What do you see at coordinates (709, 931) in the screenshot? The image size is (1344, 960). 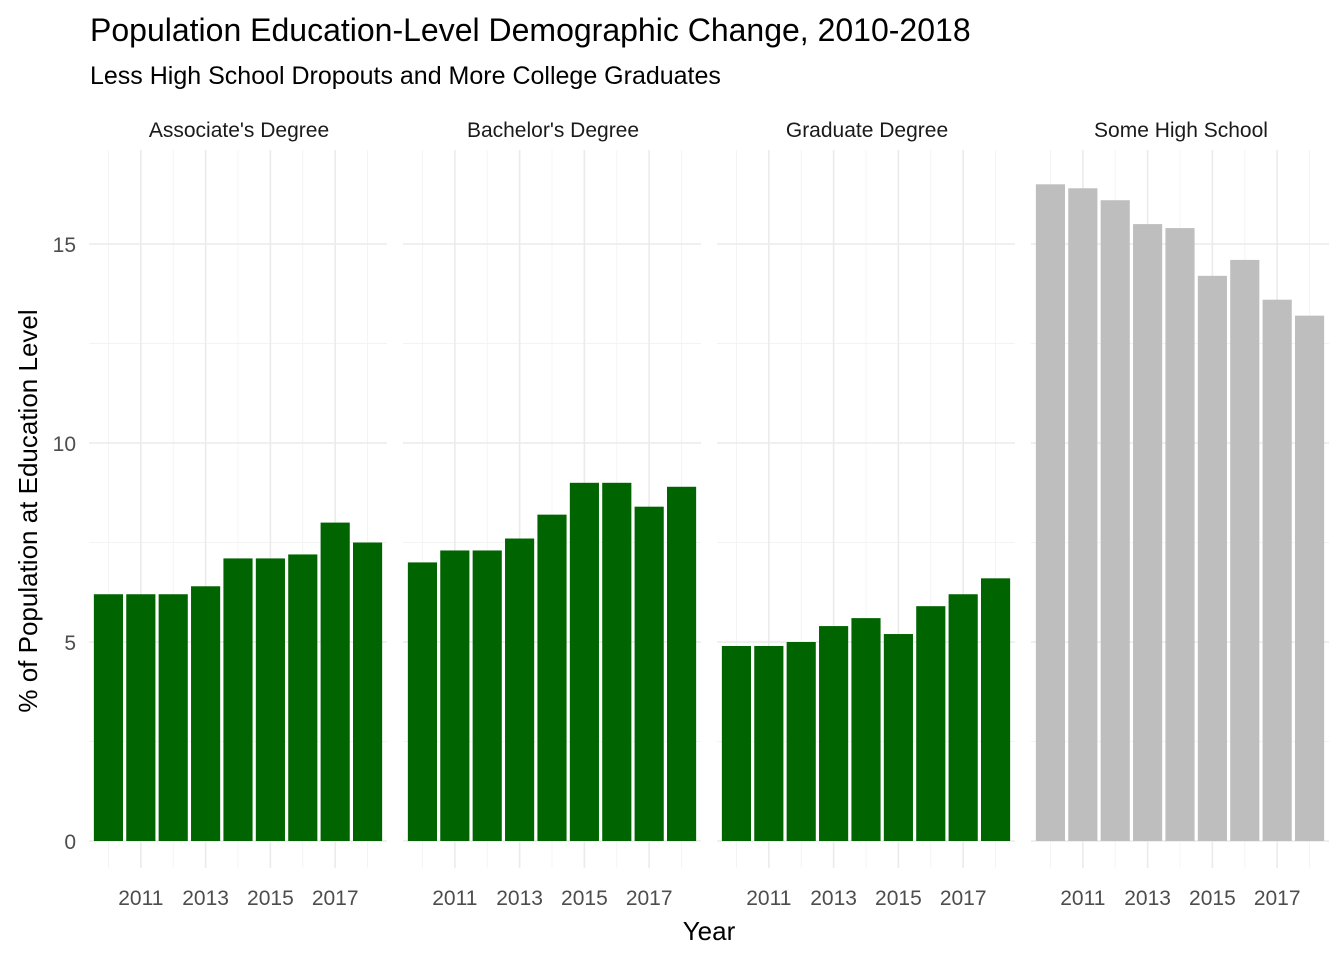 I see `x-axis-title: Year` at bounding box center [709, 931].